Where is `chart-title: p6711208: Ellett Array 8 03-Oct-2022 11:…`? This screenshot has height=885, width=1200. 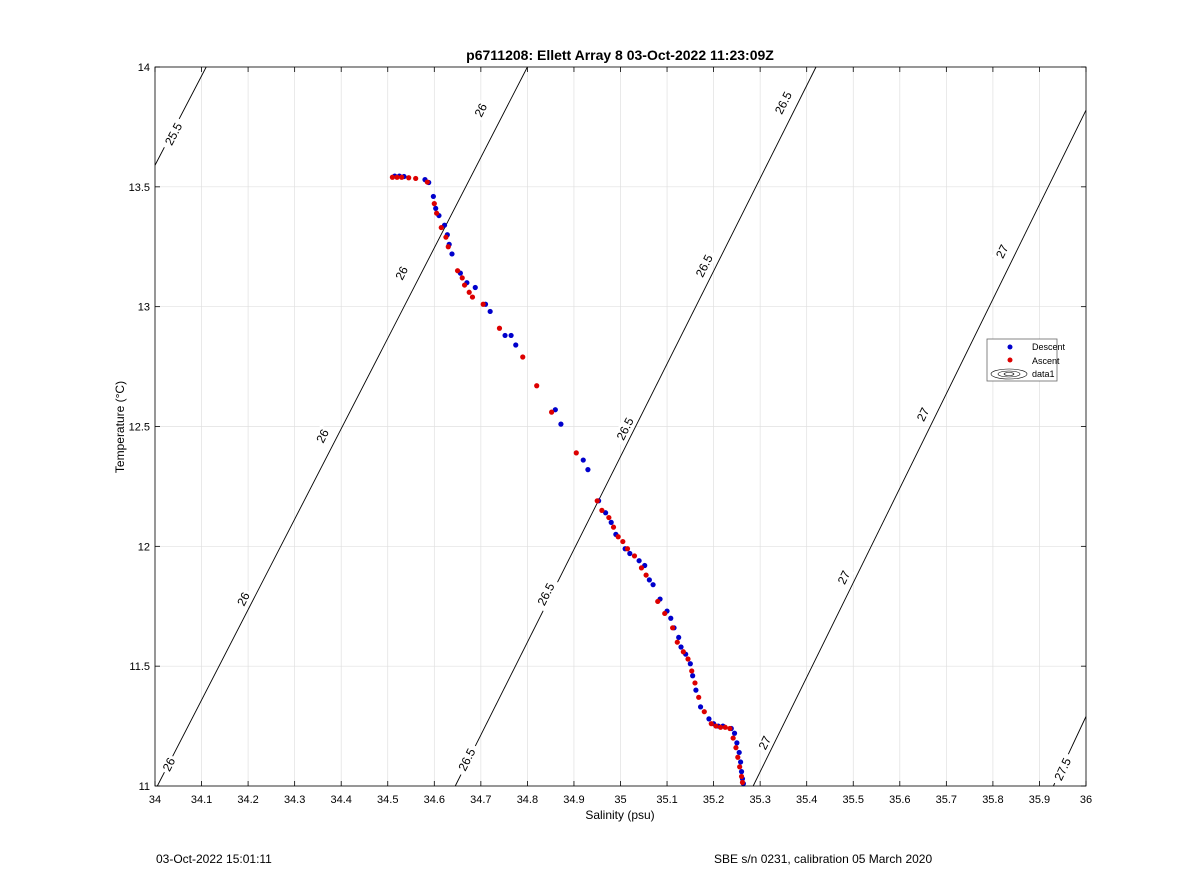
chart-title: p6711208: Ellett Array 8 03-Oct-2022 11:… is located at coordinates (620, 55).